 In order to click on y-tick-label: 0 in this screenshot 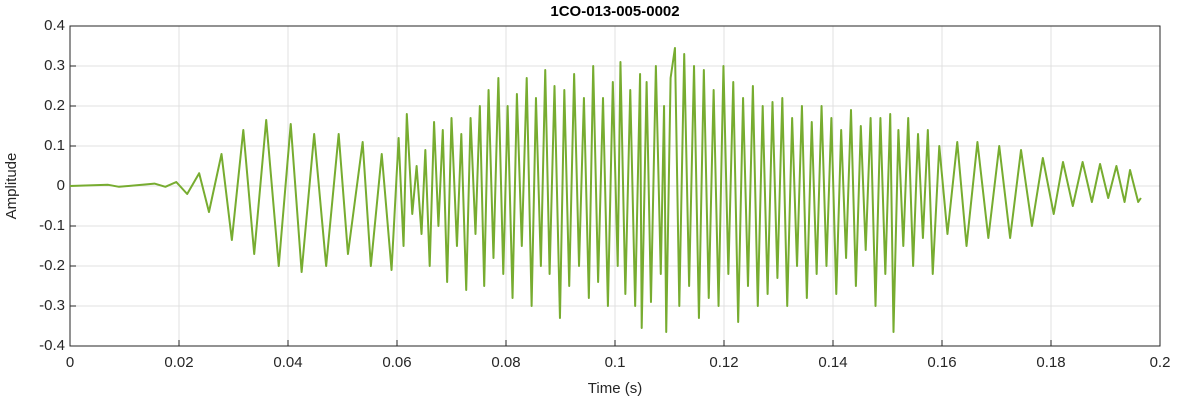, I will do `click(61, 185)`.